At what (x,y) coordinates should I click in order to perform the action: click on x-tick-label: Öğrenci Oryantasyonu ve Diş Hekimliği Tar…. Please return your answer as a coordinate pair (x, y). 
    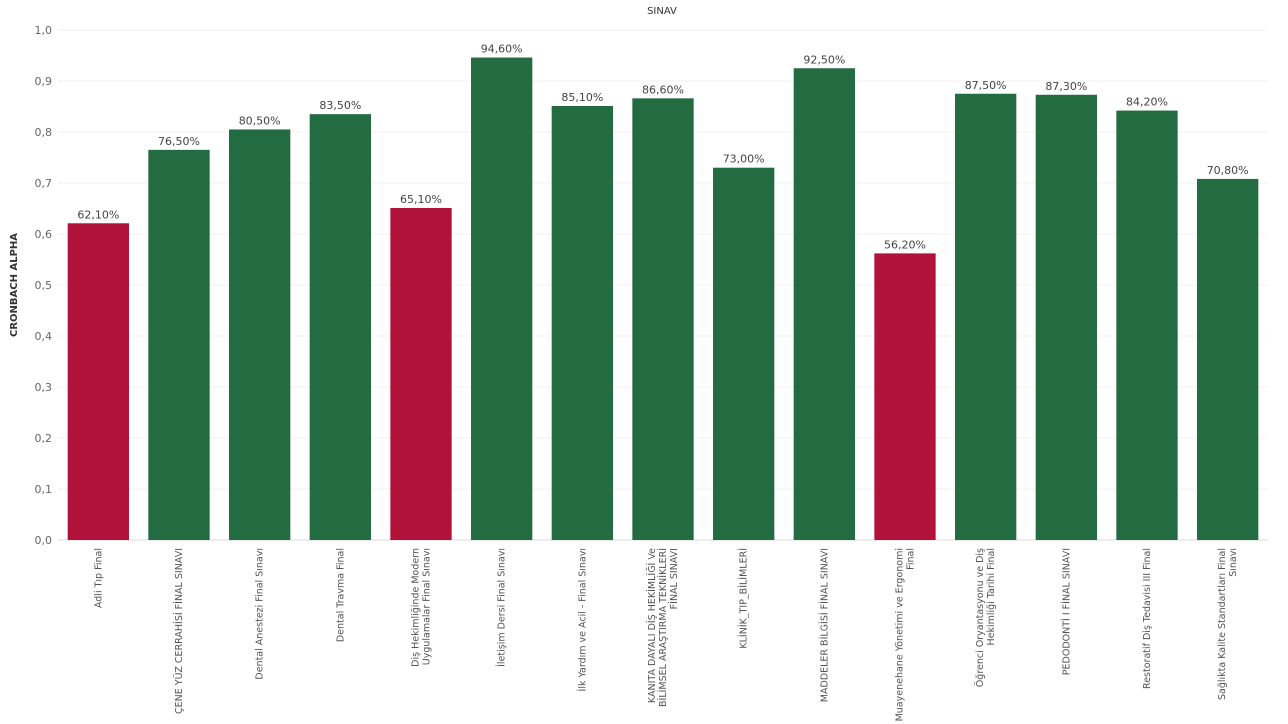
    Looking at the image, I should click on (986, 617).